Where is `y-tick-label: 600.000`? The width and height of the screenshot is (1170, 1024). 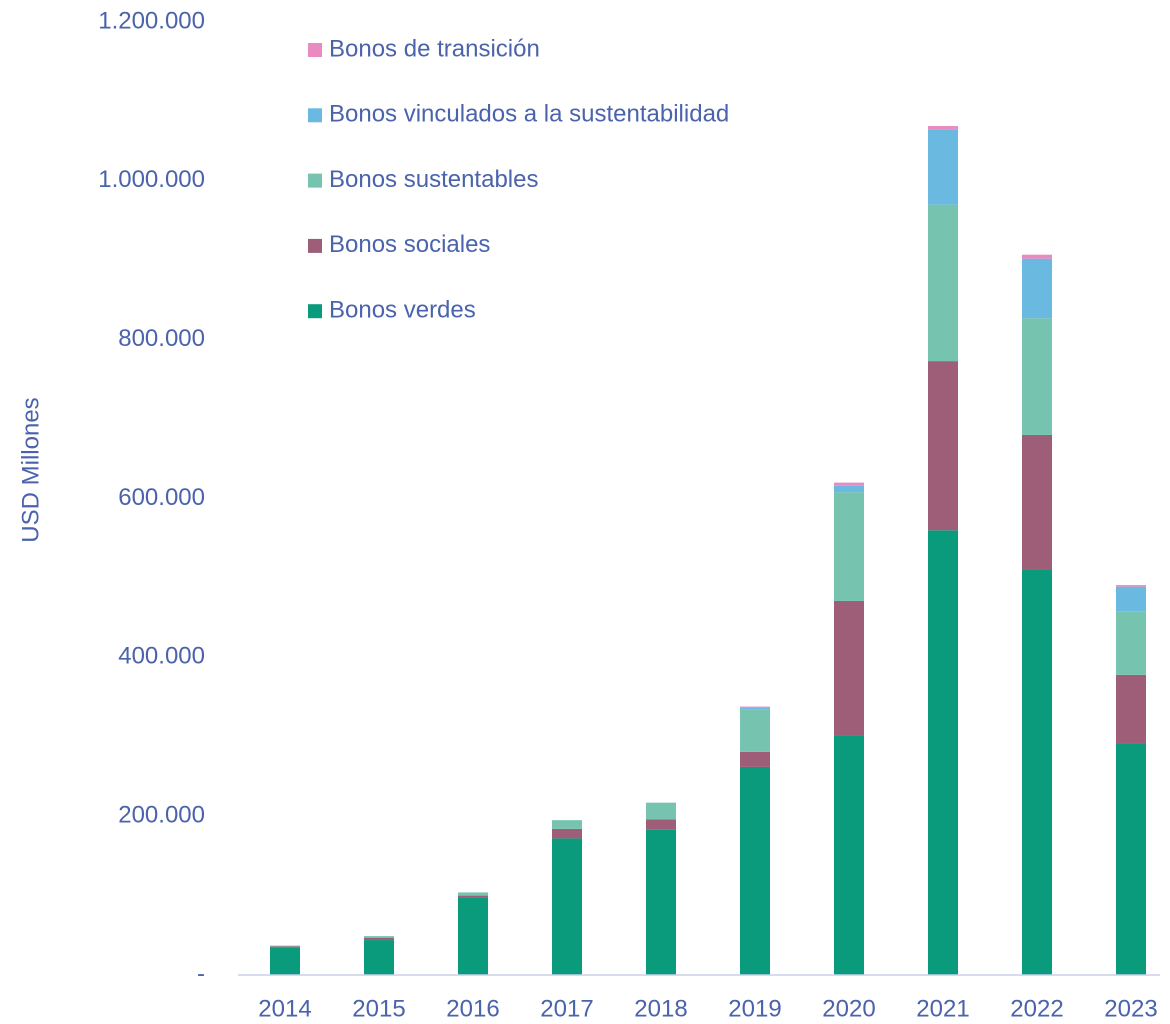 y-tick-label: 600.000 is located at coordinates (161, 497).